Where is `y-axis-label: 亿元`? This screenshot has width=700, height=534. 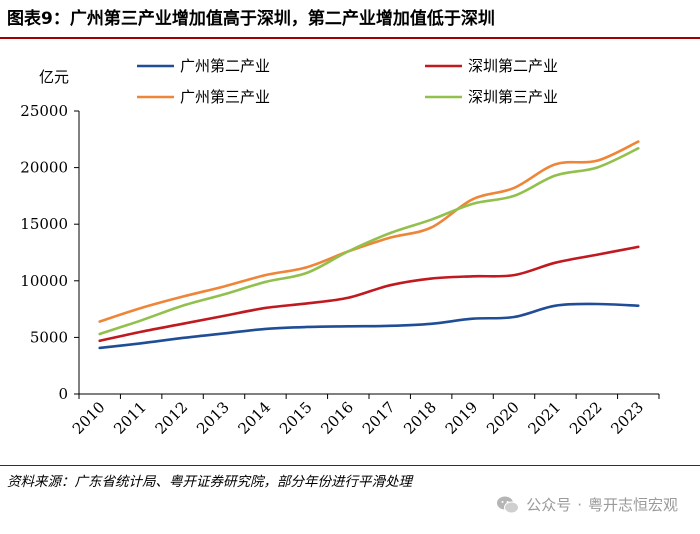
y-axis-label: 亿元 is located at coordinates (54, 77).